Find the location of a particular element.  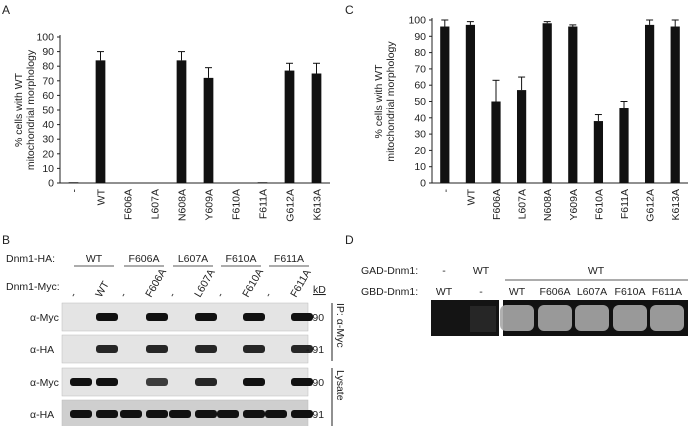

gad-value-2: WT is located at coordinates (481, 271).